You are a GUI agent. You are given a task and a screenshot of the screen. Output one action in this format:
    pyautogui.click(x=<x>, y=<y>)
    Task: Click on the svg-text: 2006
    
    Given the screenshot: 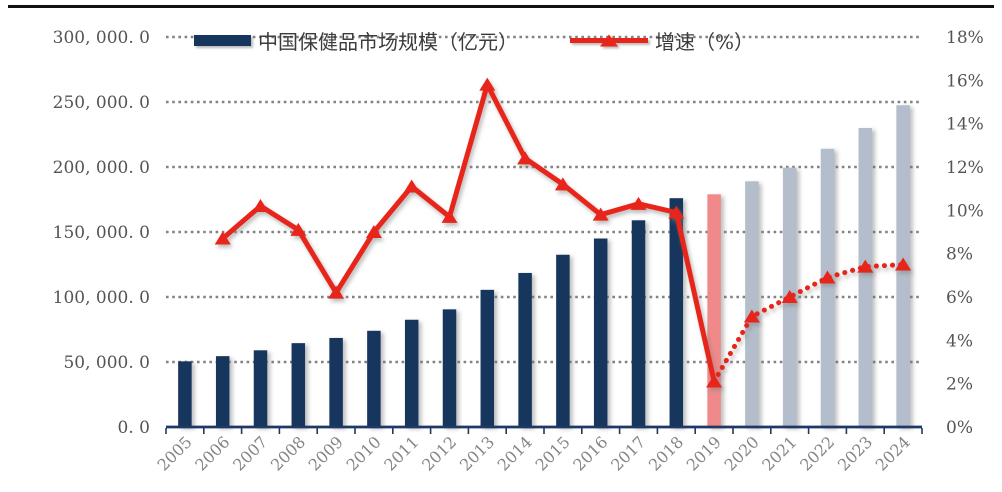 What is the action you would take?
    pyautogui.click(x=212, y=453)
    